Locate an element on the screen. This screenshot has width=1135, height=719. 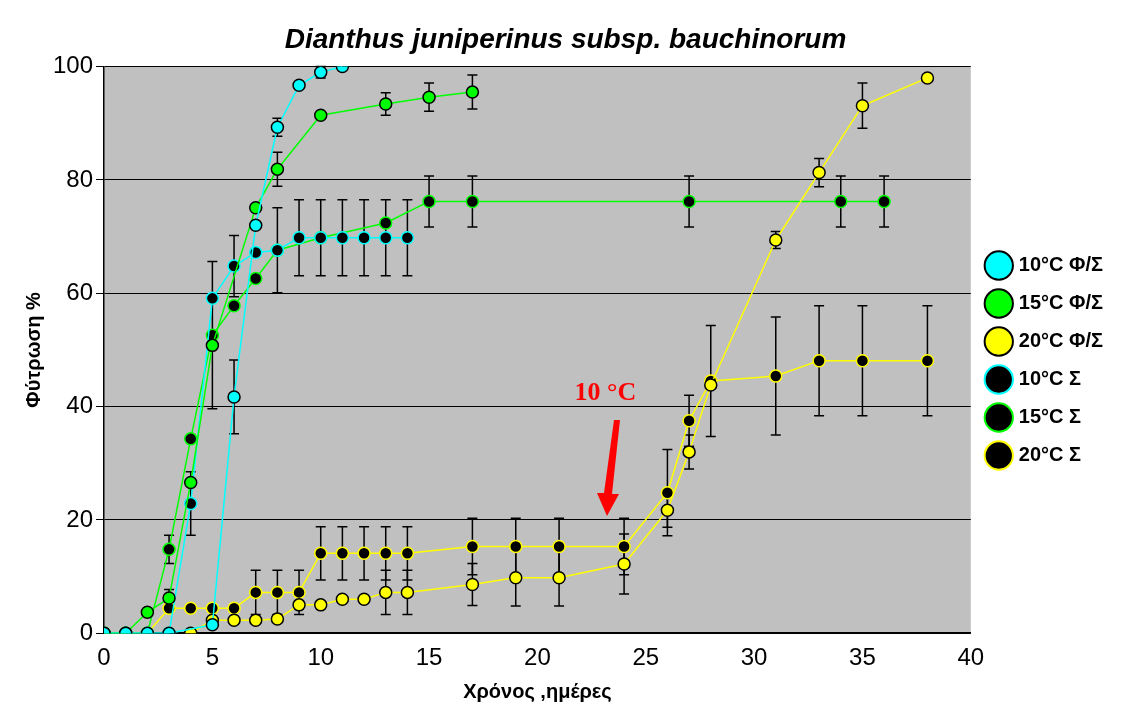
x-tick-label: 20 is located at coordinates (537, 657).